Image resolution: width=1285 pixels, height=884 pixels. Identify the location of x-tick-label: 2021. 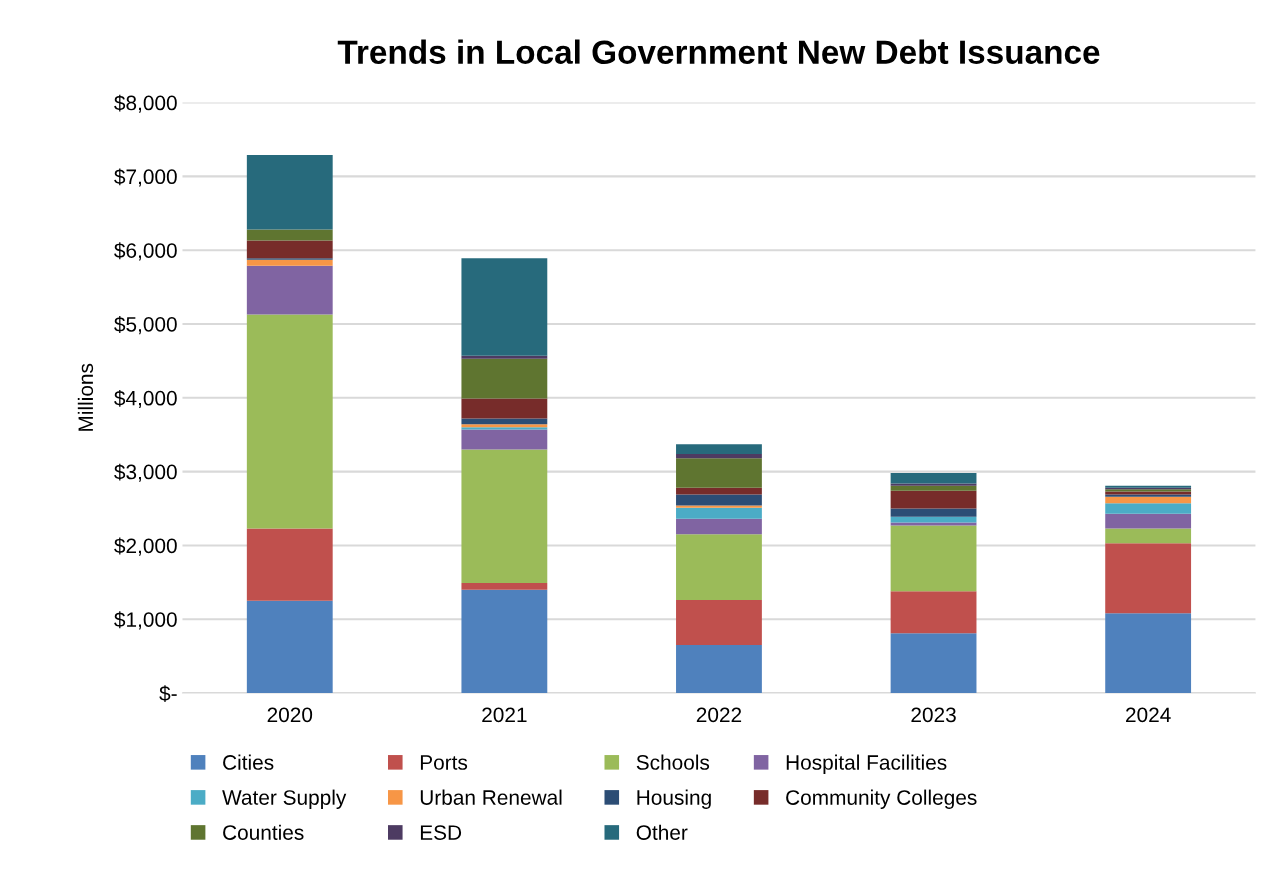
(504, 715).